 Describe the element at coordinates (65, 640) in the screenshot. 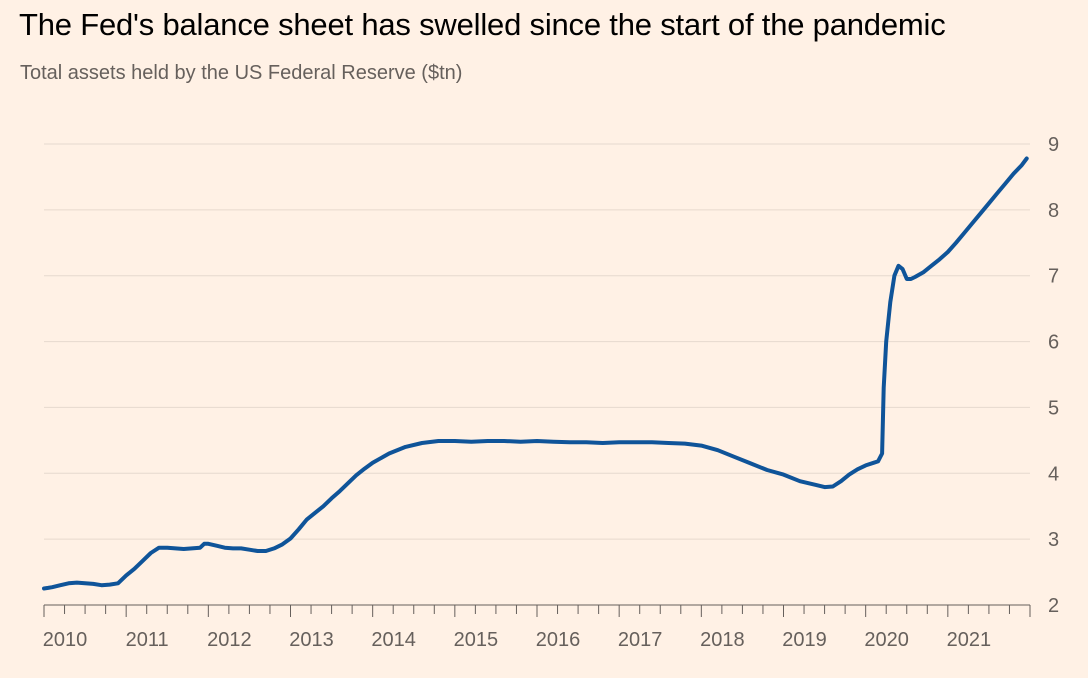

I see `x-tick-label-2010: 2010` at that location.